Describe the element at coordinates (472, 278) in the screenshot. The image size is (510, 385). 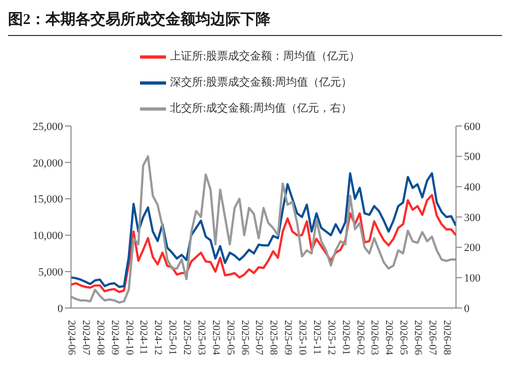
I see `y2-tick-label: 100` at that location.